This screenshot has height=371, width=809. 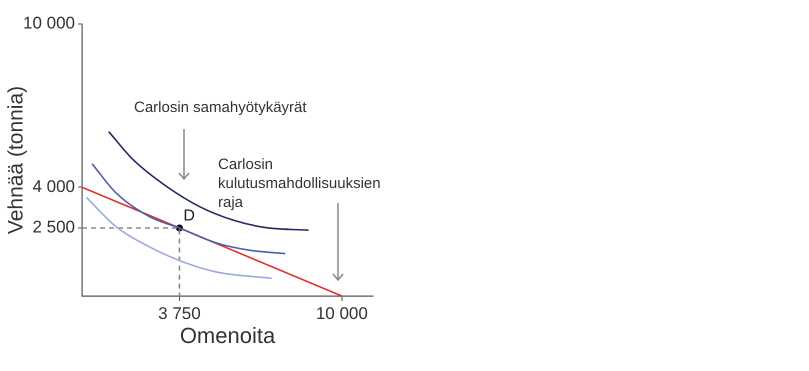 What do you see at coordinates (228, 335) in the screenshot?
I see `x-axis-title: Omenoita` at bounding box center [228, 335].